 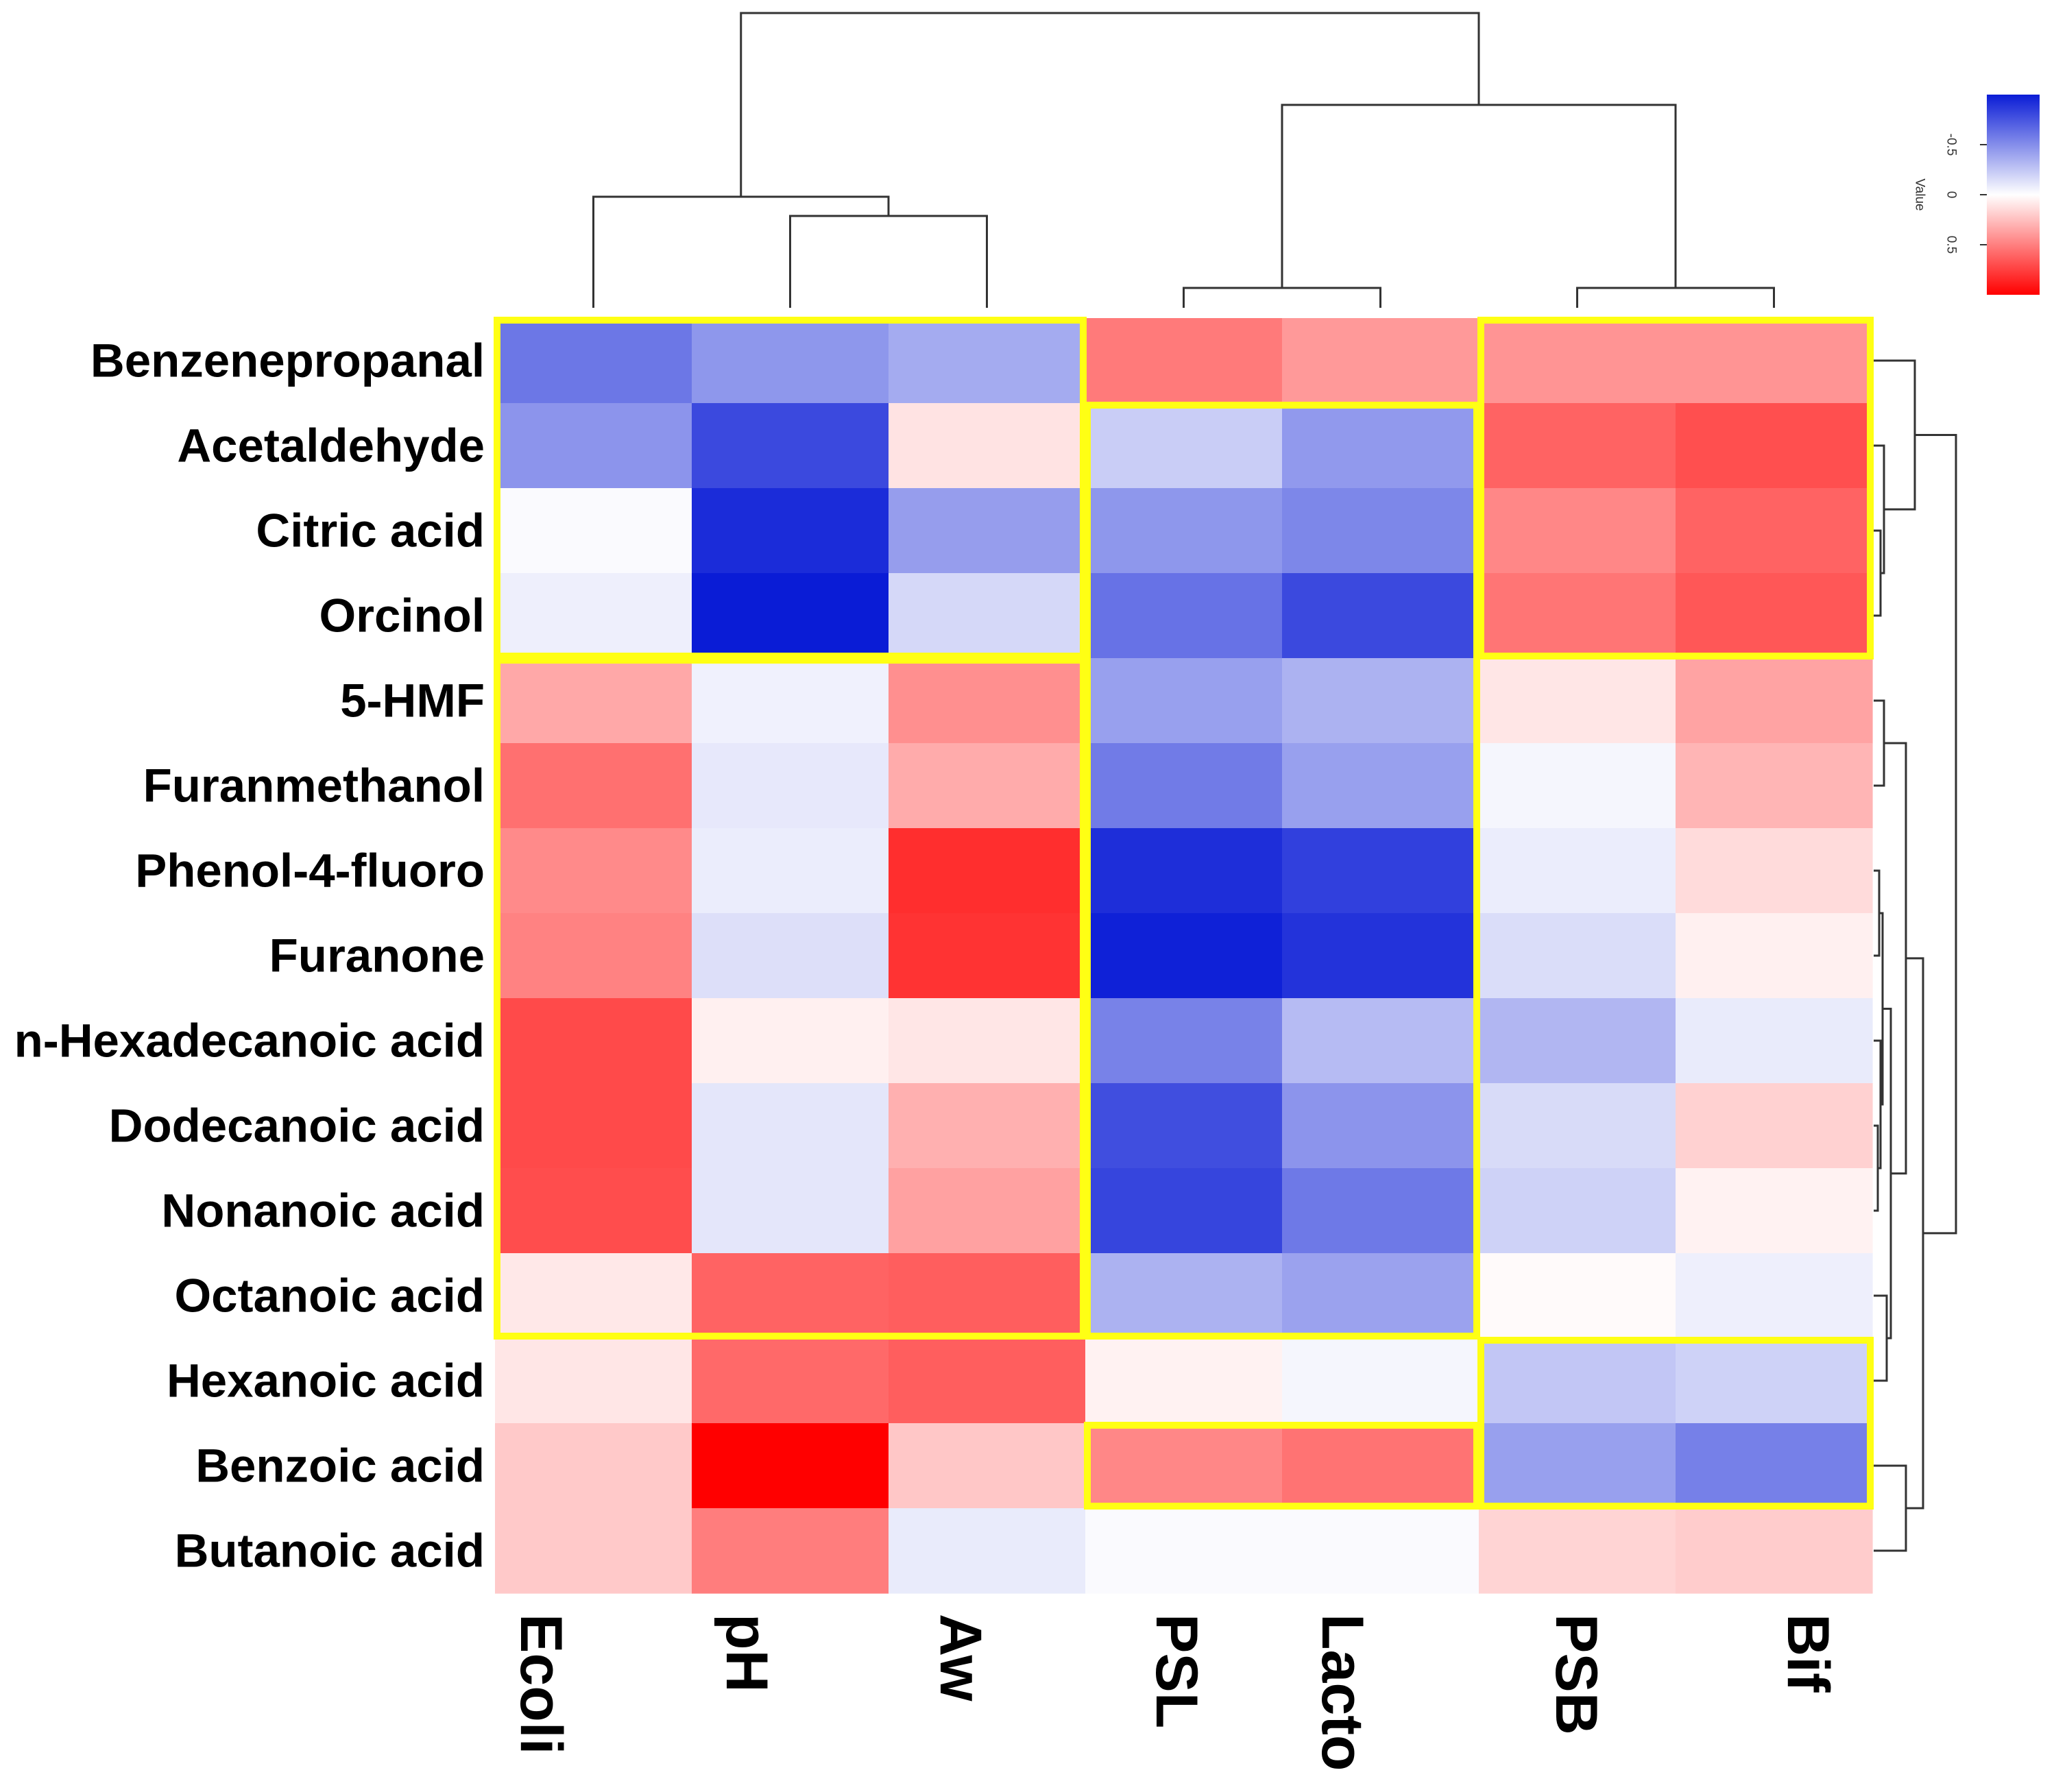 I want to click on column-label: PSB, so click(x=1576, y=1674).